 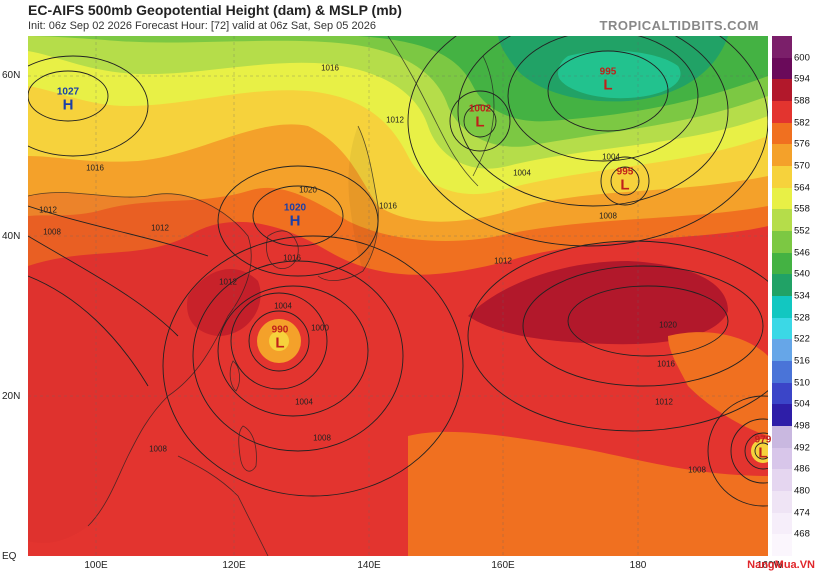 I want to click on colorbar-label: 474, so click(x=802, y=513).